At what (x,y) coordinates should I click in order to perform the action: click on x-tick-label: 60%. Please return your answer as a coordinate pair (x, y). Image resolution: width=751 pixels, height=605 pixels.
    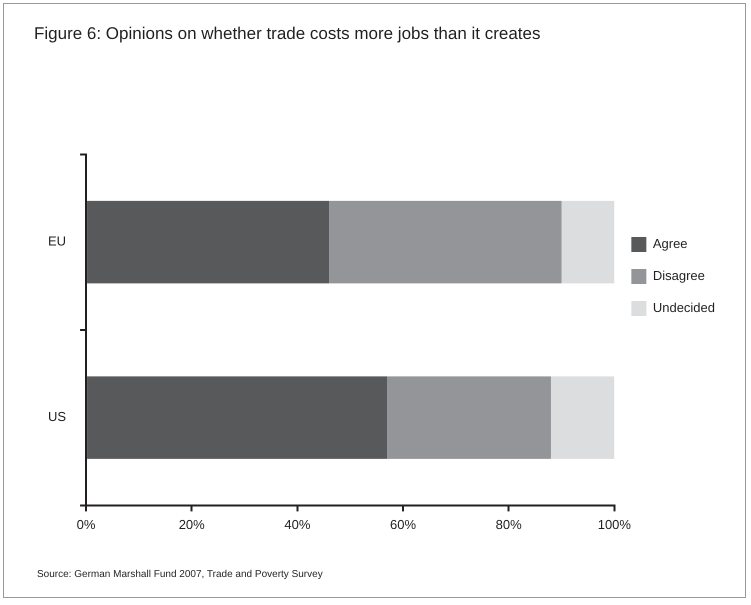
    Looking at the image, I should click on (403, 524).